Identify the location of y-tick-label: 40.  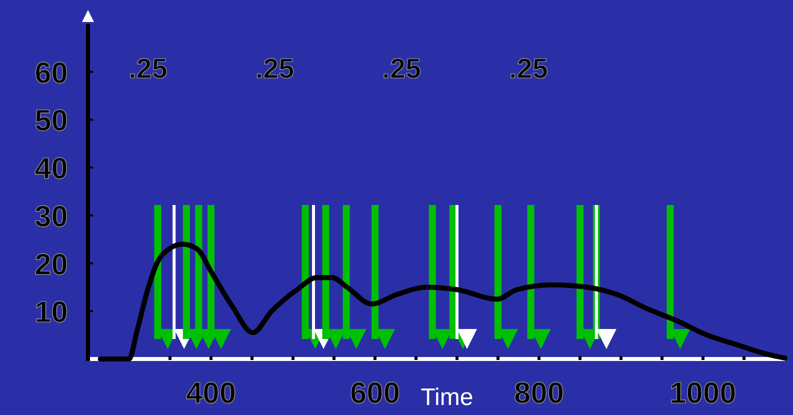
(51, 169).